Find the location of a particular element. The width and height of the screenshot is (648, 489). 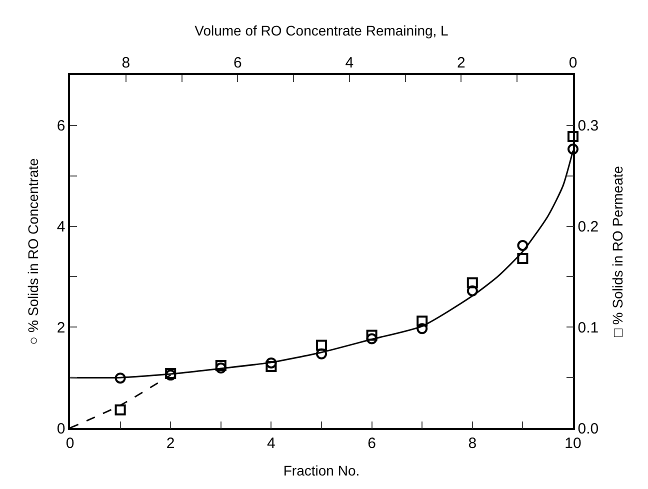

y-tick-label: 2 is located at coordinates (61, 327).